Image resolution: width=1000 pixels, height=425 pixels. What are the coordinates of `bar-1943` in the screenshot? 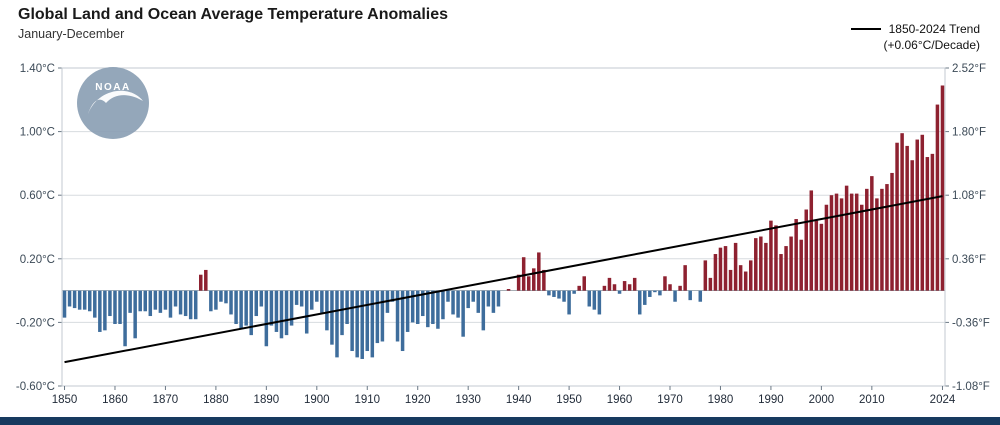 It's located at (534, 279).